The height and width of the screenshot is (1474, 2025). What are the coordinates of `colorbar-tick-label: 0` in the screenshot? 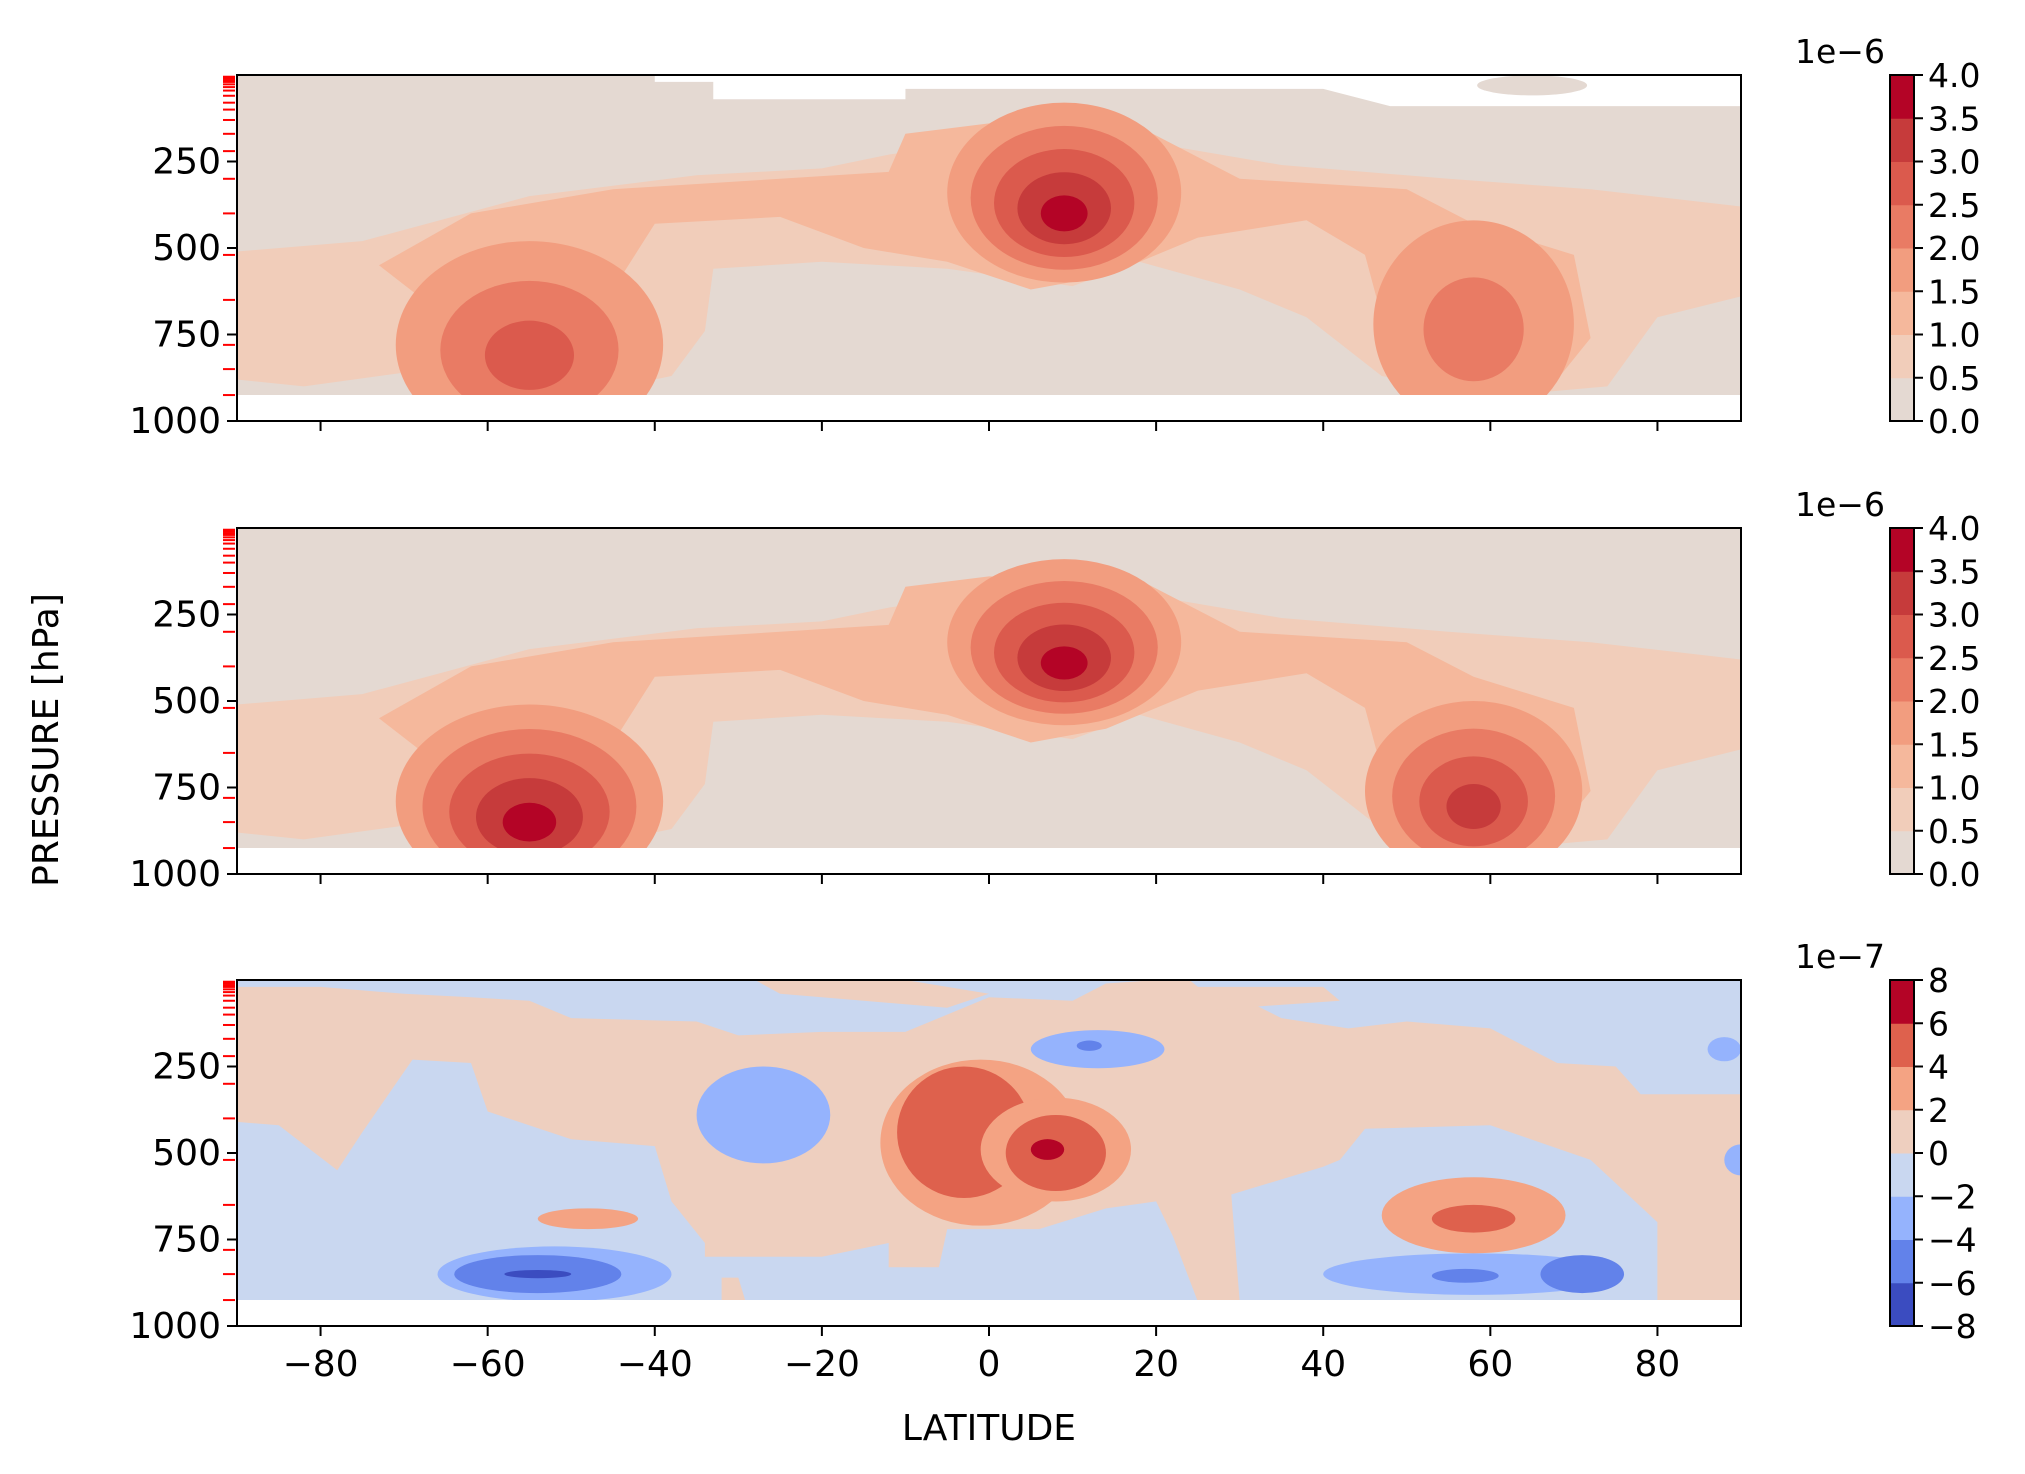 It's located at (1938, 1153).